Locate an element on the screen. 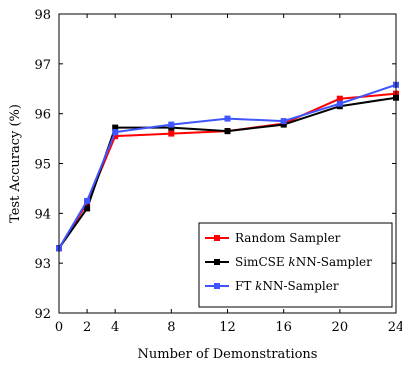 Image resolution: width=402 pixels, height=365 pixels. x-tick-label: 12 is located at coordinates (227, 327).